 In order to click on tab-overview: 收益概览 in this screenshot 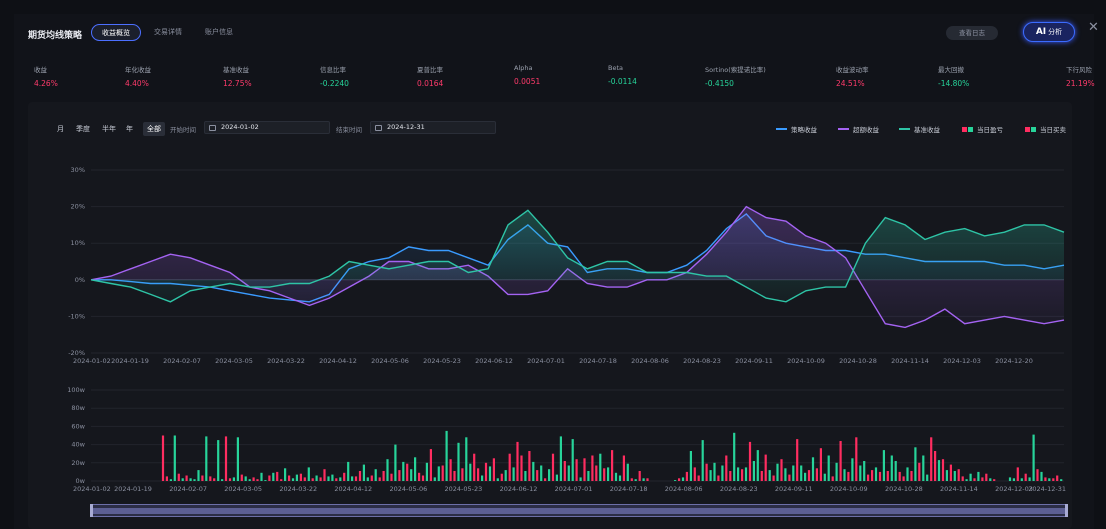, I will do `click(116, 32)`.